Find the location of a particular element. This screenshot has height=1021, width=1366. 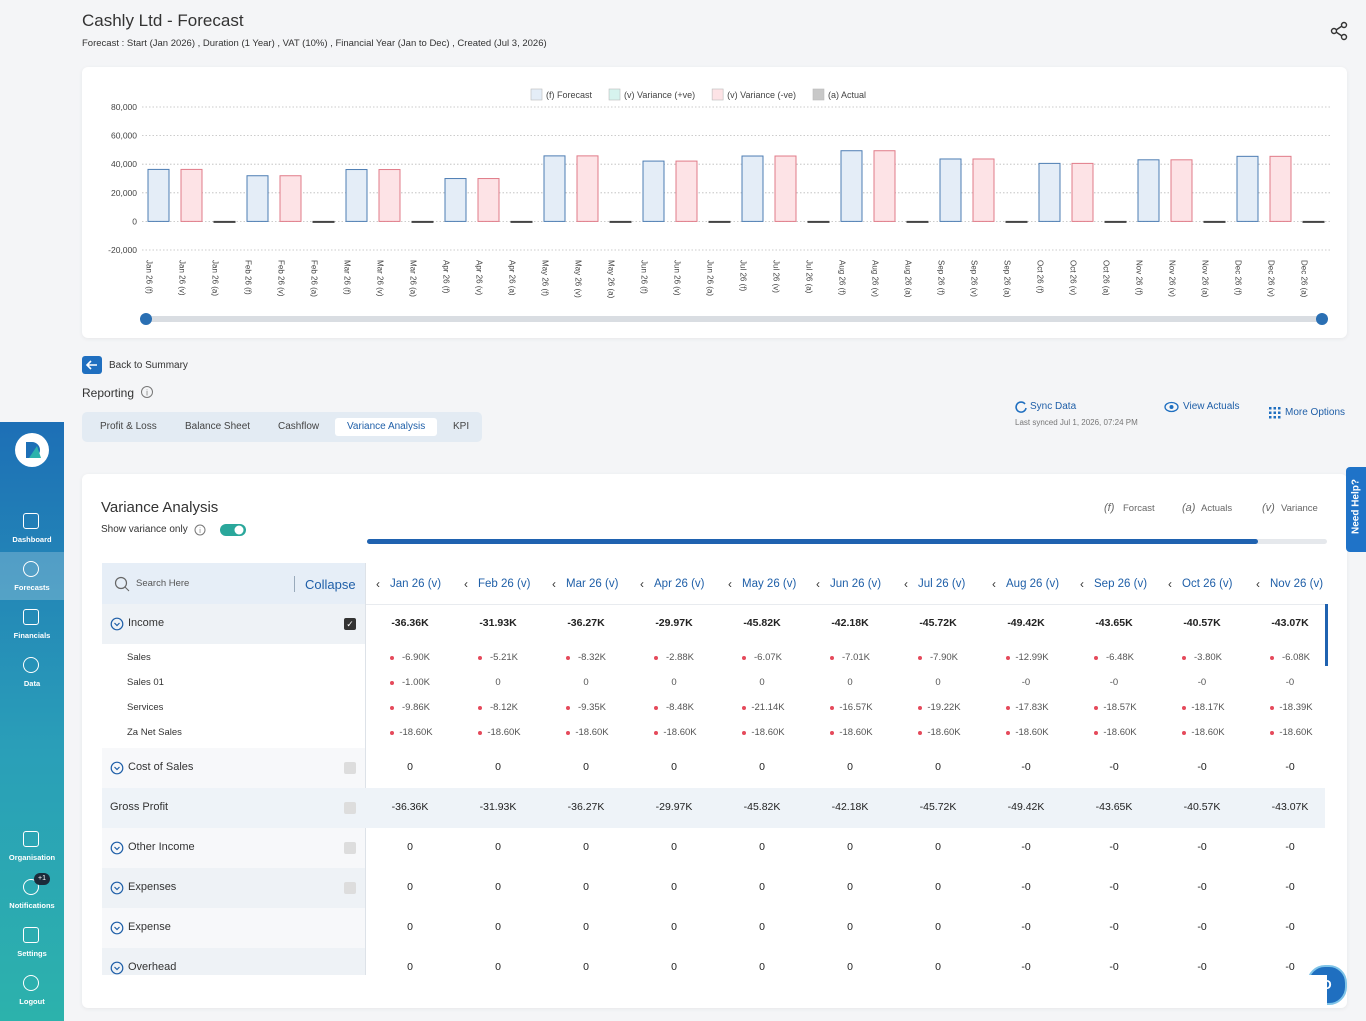

row-bg is located at coordinates (713, 808).